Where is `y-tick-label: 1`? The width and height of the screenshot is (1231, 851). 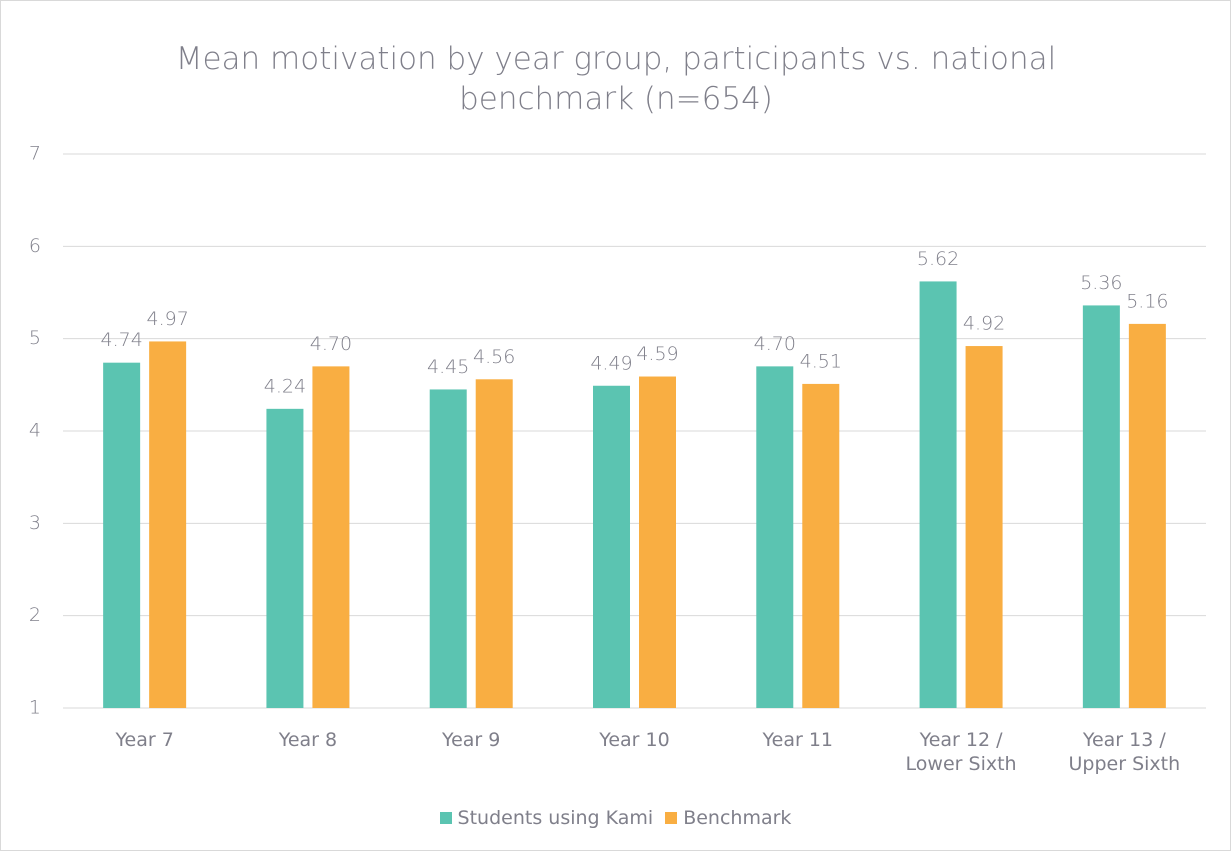
y-tick-label: 1 is located at coordinates (35, 708).